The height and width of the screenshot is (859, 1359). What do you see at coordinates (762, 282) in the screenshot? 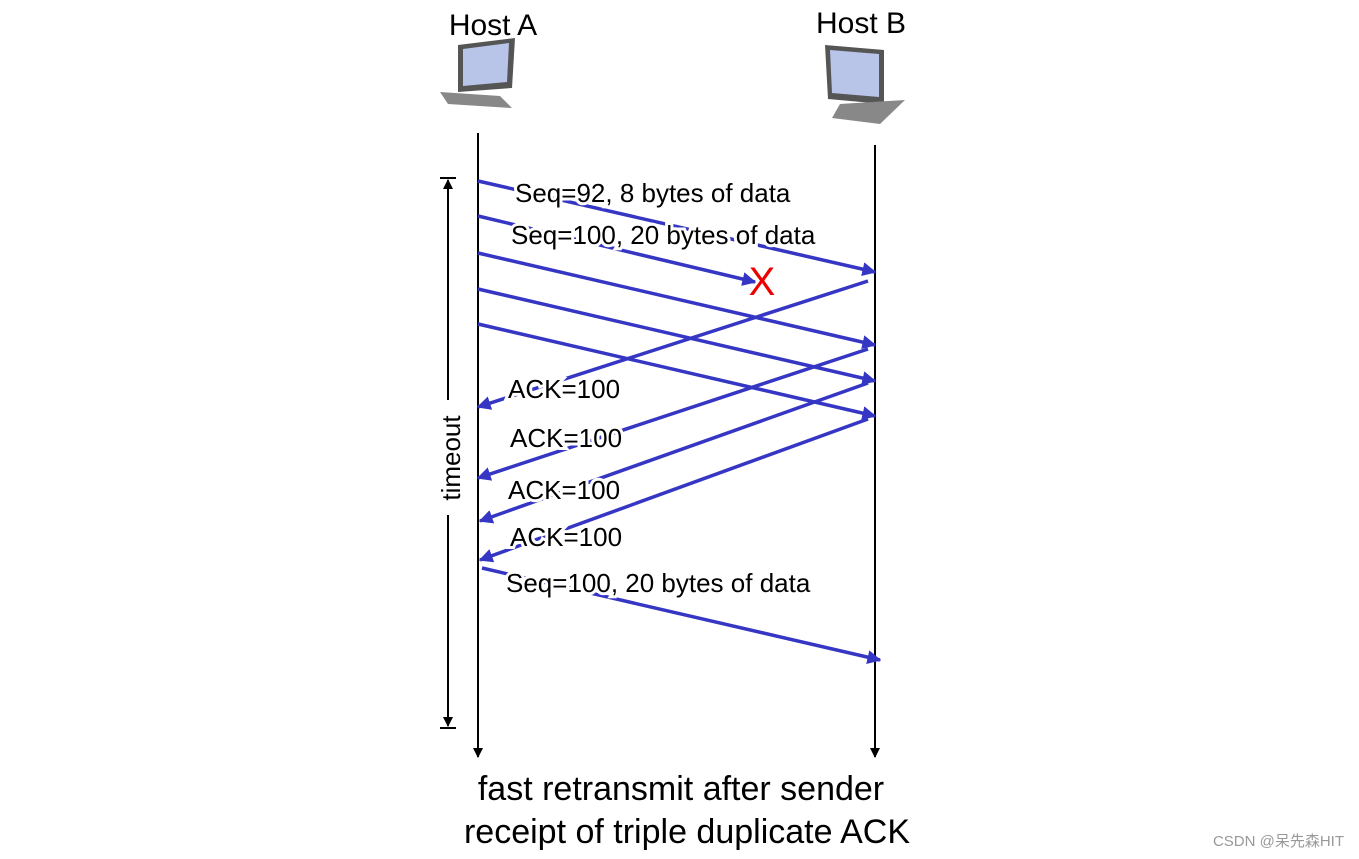
I see `loss-marker: X` at bounding box center [762, 282].